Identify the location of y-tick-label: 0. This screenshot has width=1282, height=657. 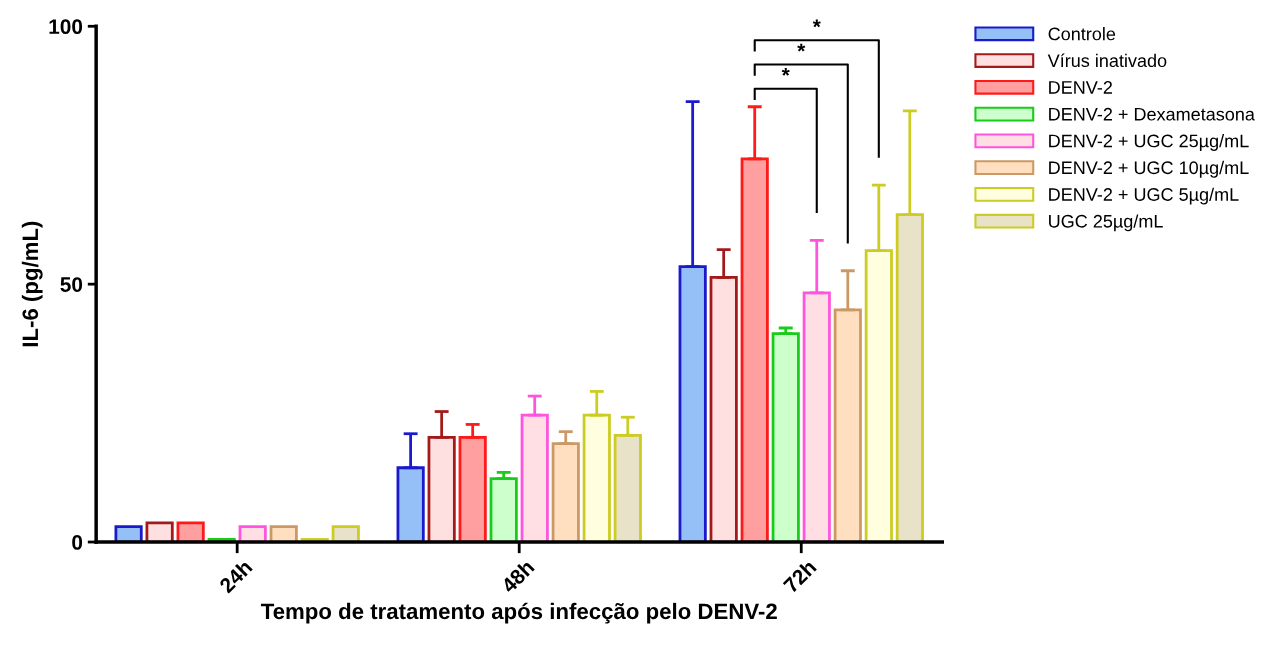
(77, 542).